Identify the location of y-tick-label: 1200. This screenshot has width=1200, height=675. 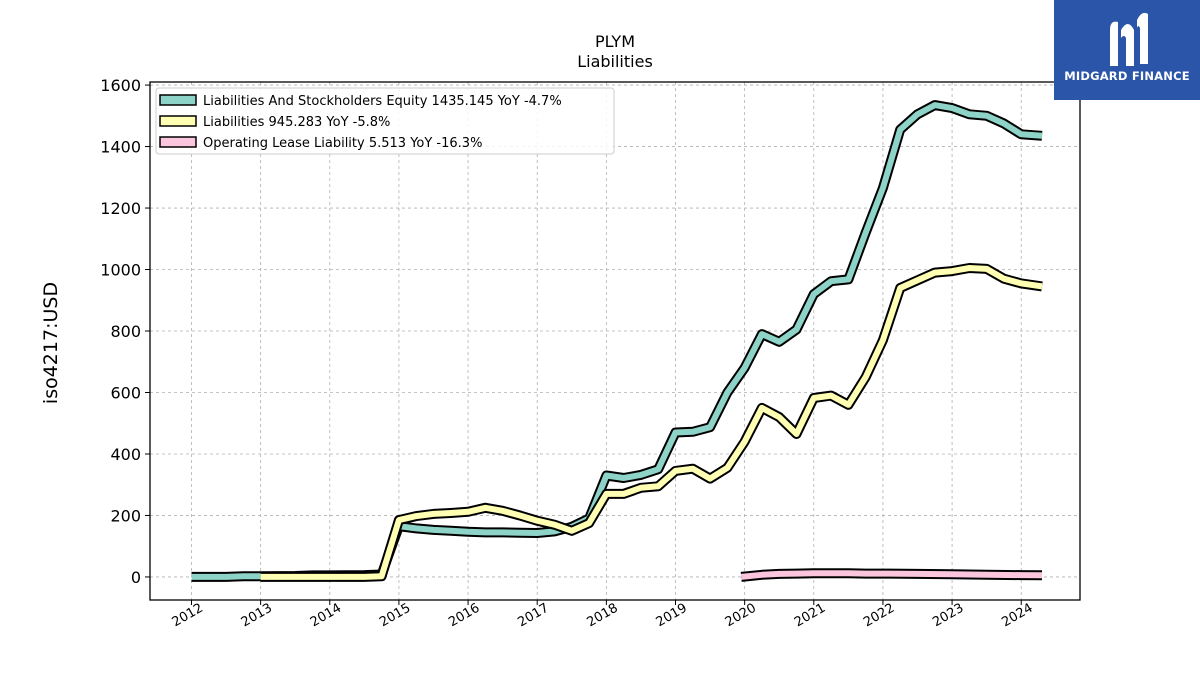
(120, 208).